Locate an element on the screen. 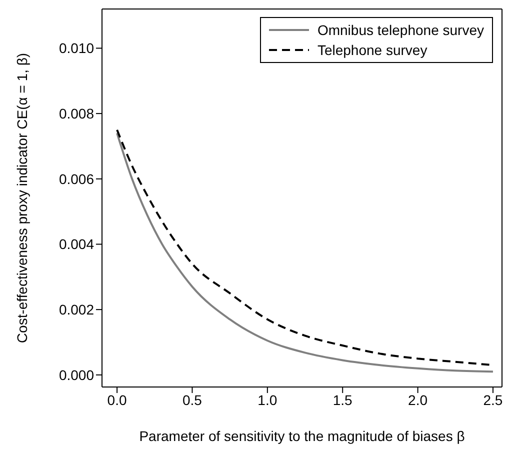  legend-label: Omnibus telephone survey is located at coordinates (400, 30).